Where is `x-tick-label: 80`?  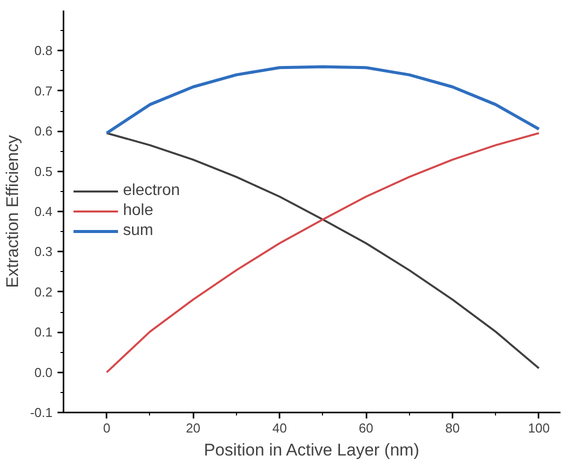
x-tick-label: 80 is located at coordinates (452, 428).